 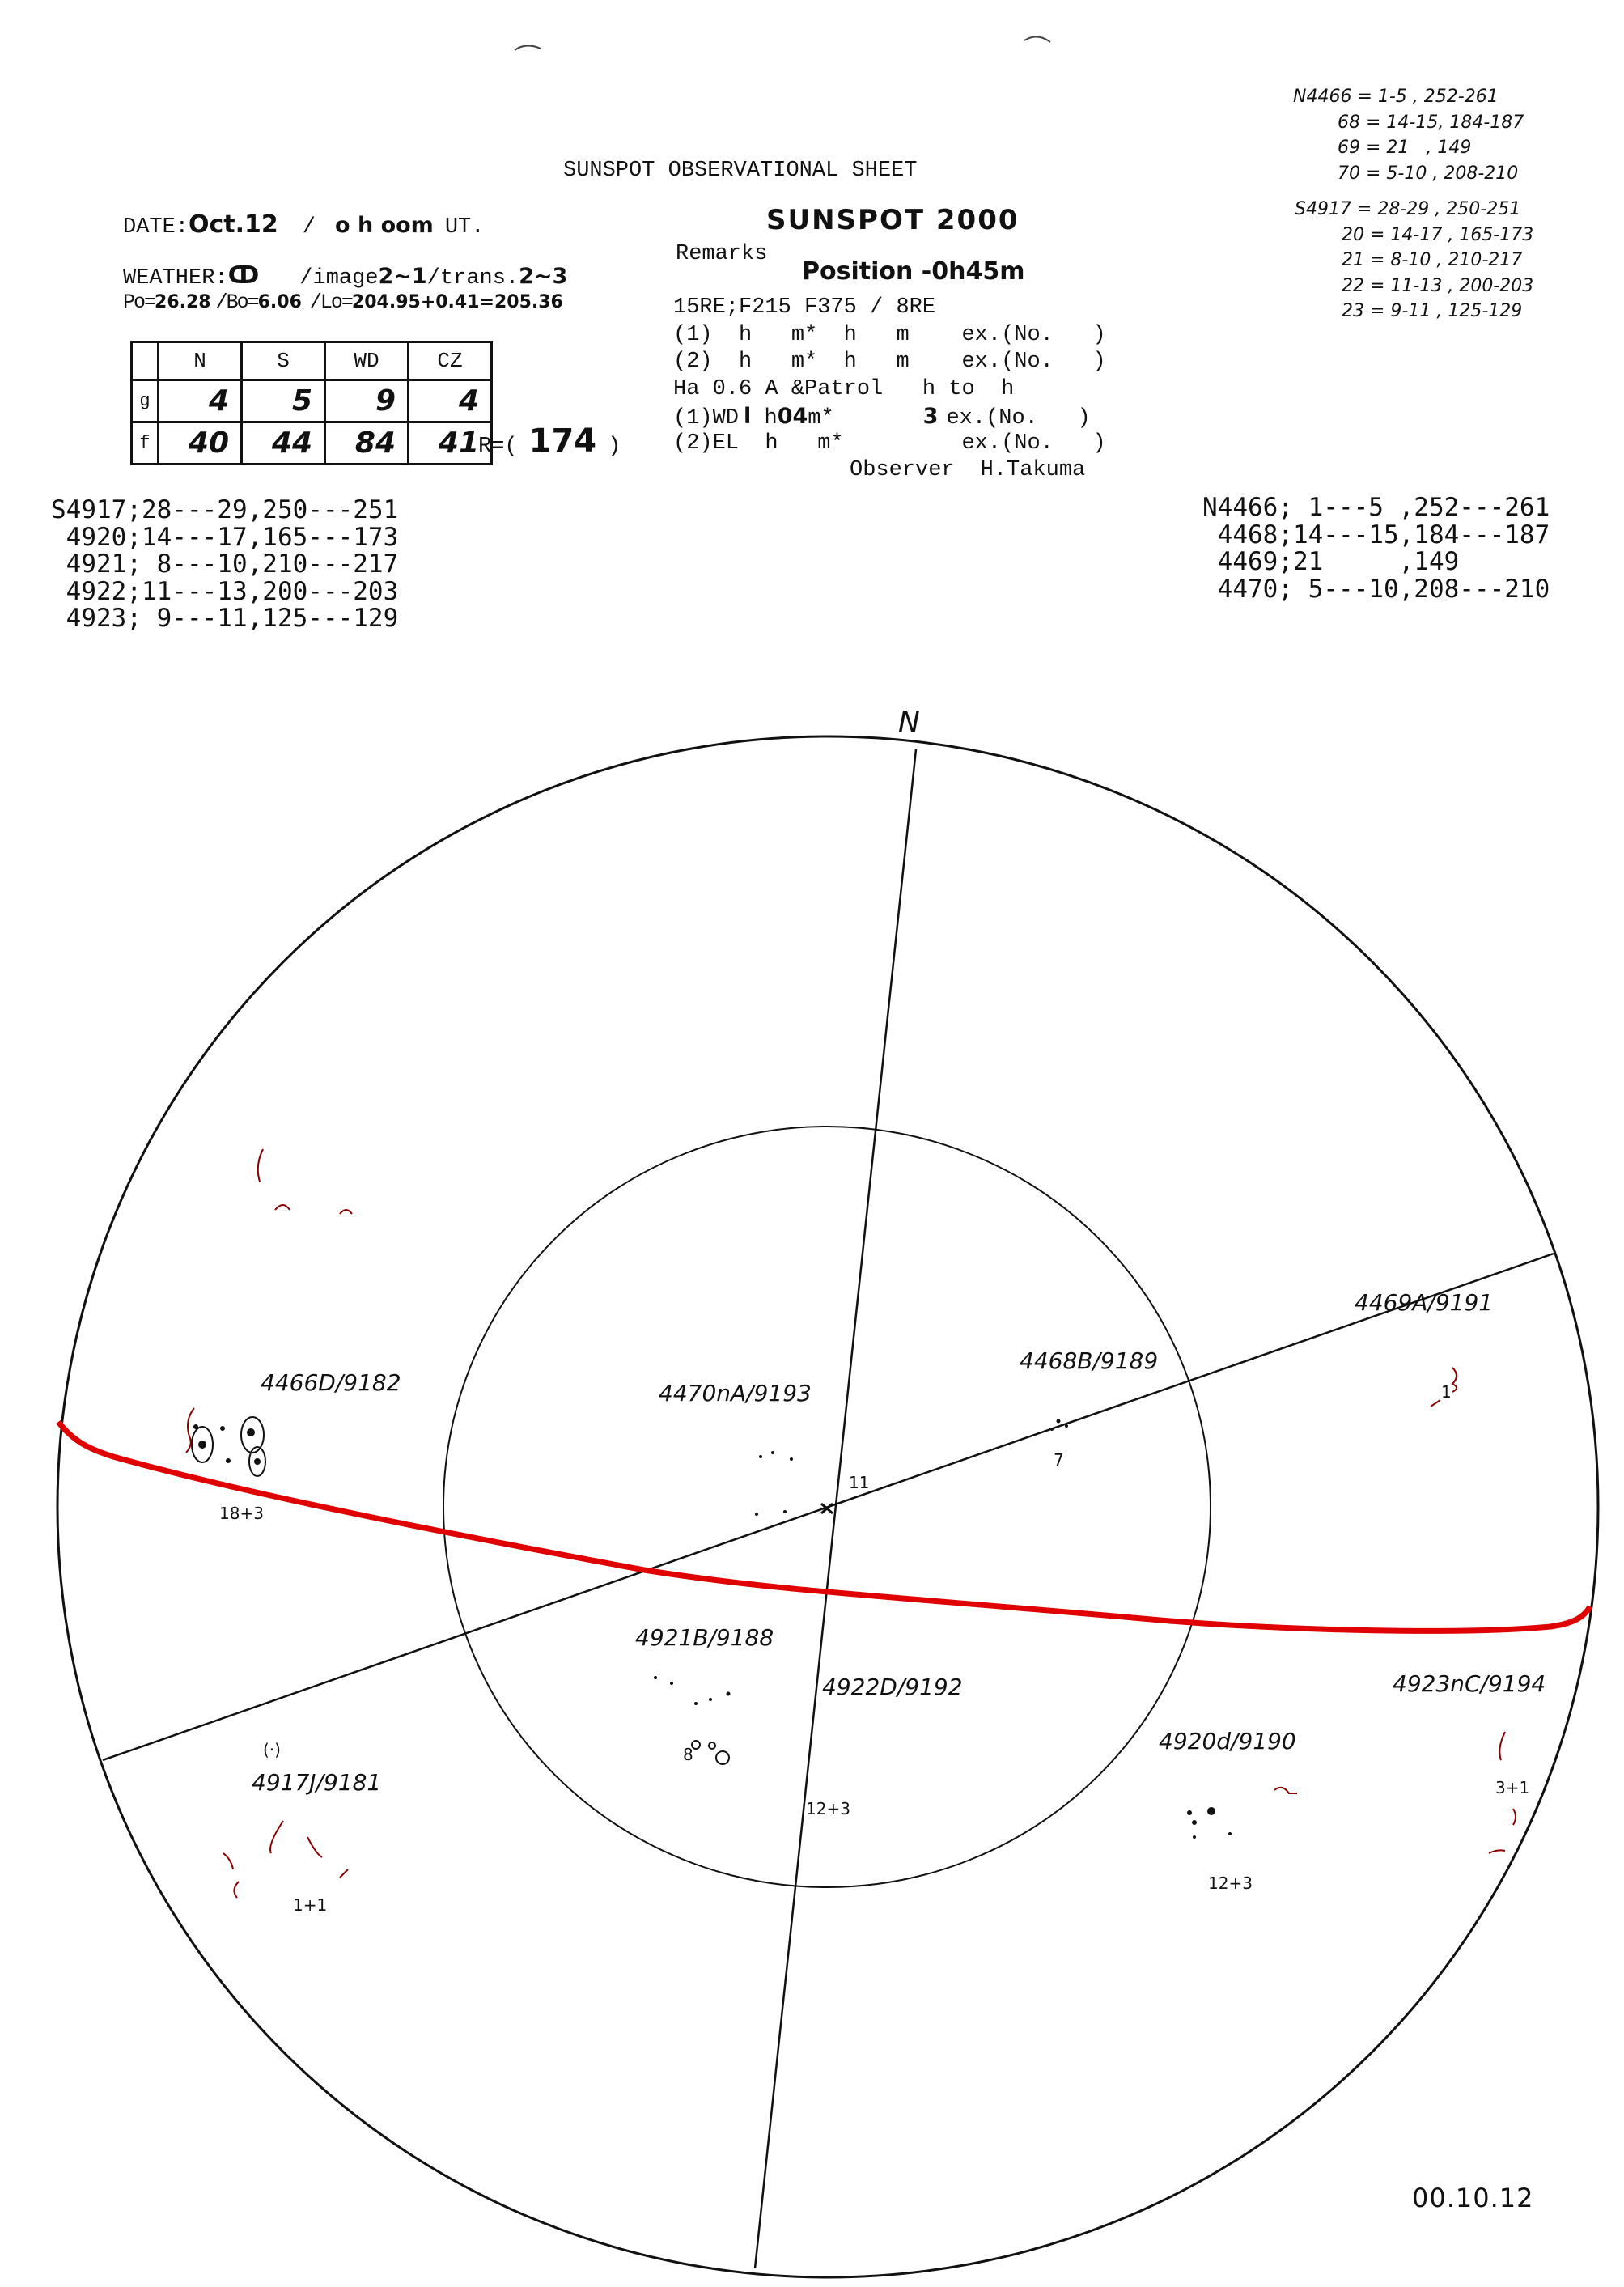 I want to click on wd-count: 3, so click(x=930, y=416).